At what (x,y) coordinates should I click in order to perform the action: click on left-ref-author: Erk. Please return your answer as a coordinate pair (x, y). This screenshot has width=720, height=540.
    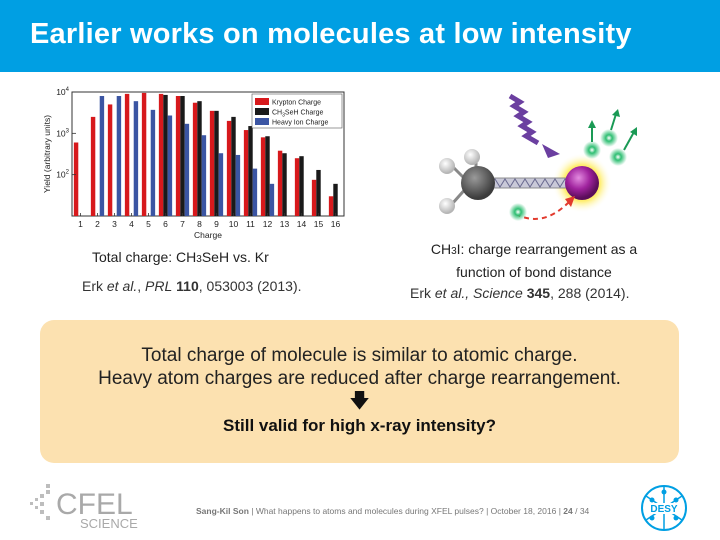
    Looking at the image, I should click on (94, 286).